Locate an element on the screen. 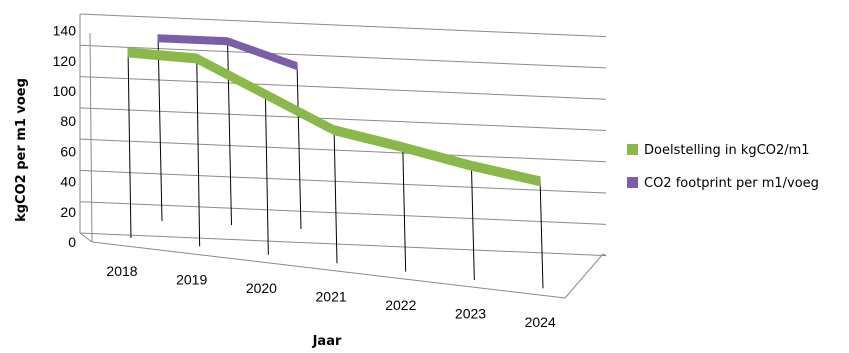 This screenshot has height=353, width=849. floor-right-edge is located at coordinates (584, 276).